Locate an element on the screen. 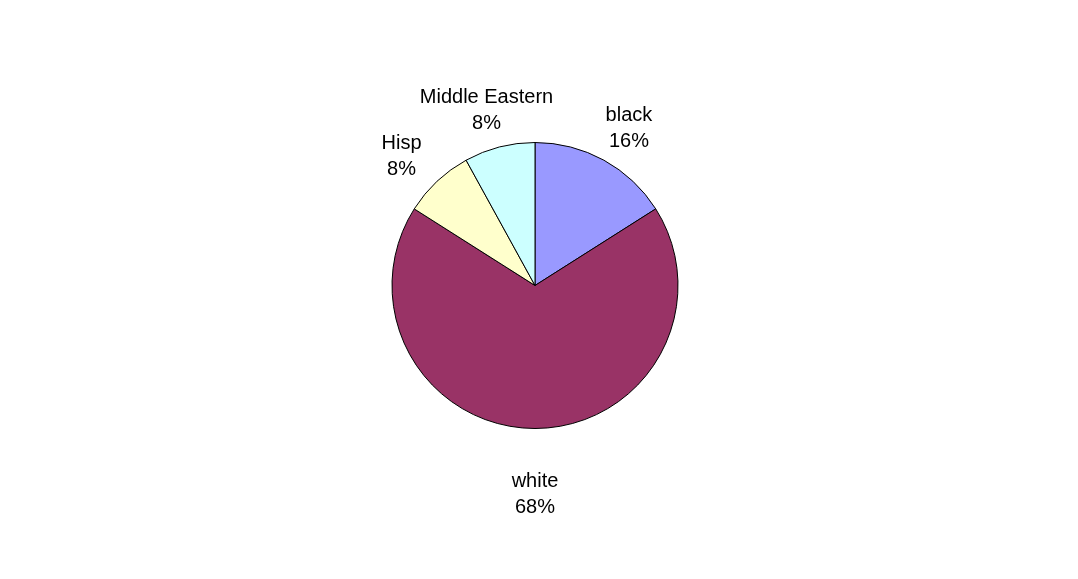 The height and width of the screenshot is (579, 1078). slice-label: Hisp is located at coordinates (401, 142).